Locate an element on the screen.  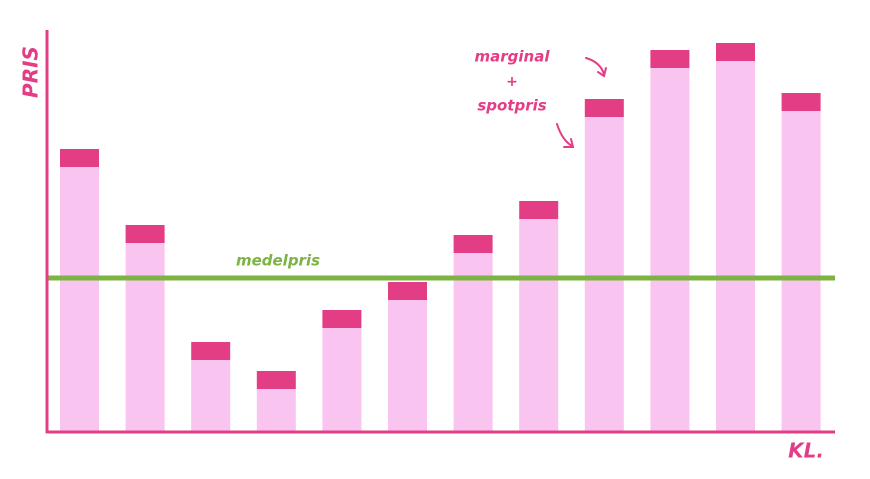
legend-label: spotpris is located at coordinates (511, 106).